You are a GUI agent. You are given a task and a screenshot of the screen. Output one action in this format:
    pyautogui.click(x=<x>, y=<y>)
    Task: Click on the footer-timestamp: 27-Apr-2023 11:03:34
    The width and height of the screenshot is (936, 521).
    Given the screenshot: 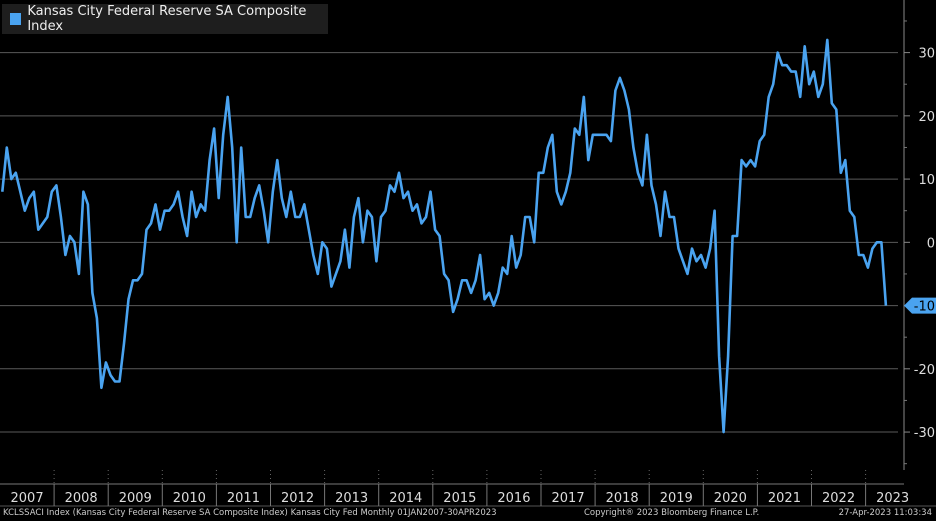 What is the action you would take?
    pyautogui.click(x=885, y=513)
    